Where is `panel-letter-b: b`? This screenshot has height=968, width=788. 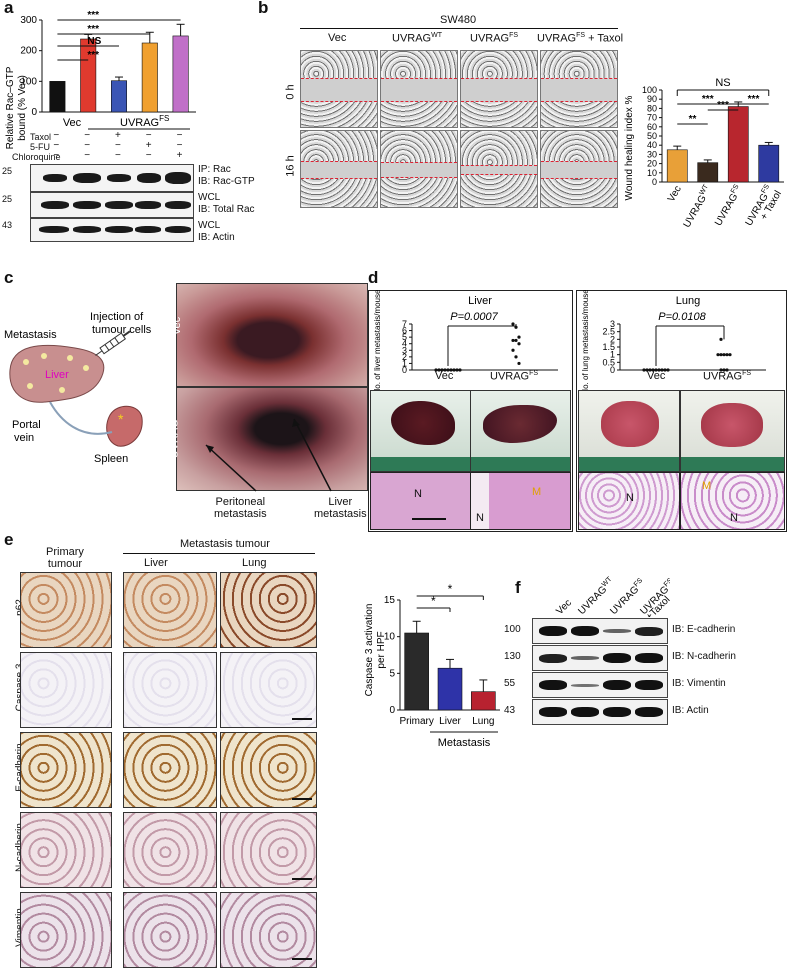 panel-letter-b: b is located at coordinates (263, 8).